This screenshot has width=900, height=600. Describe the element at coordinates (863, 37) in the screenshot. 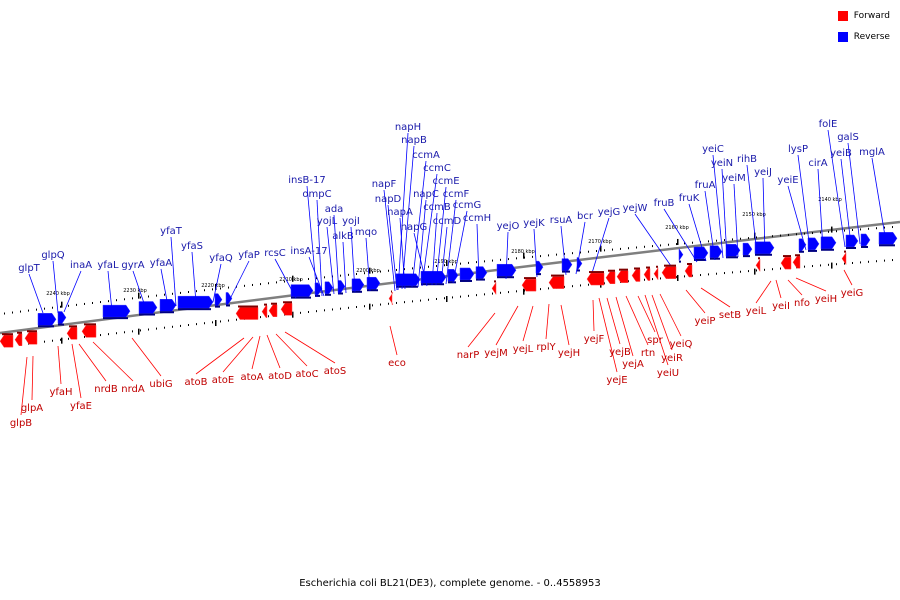

I see `legend-item-reverse: Reverse` at that location.